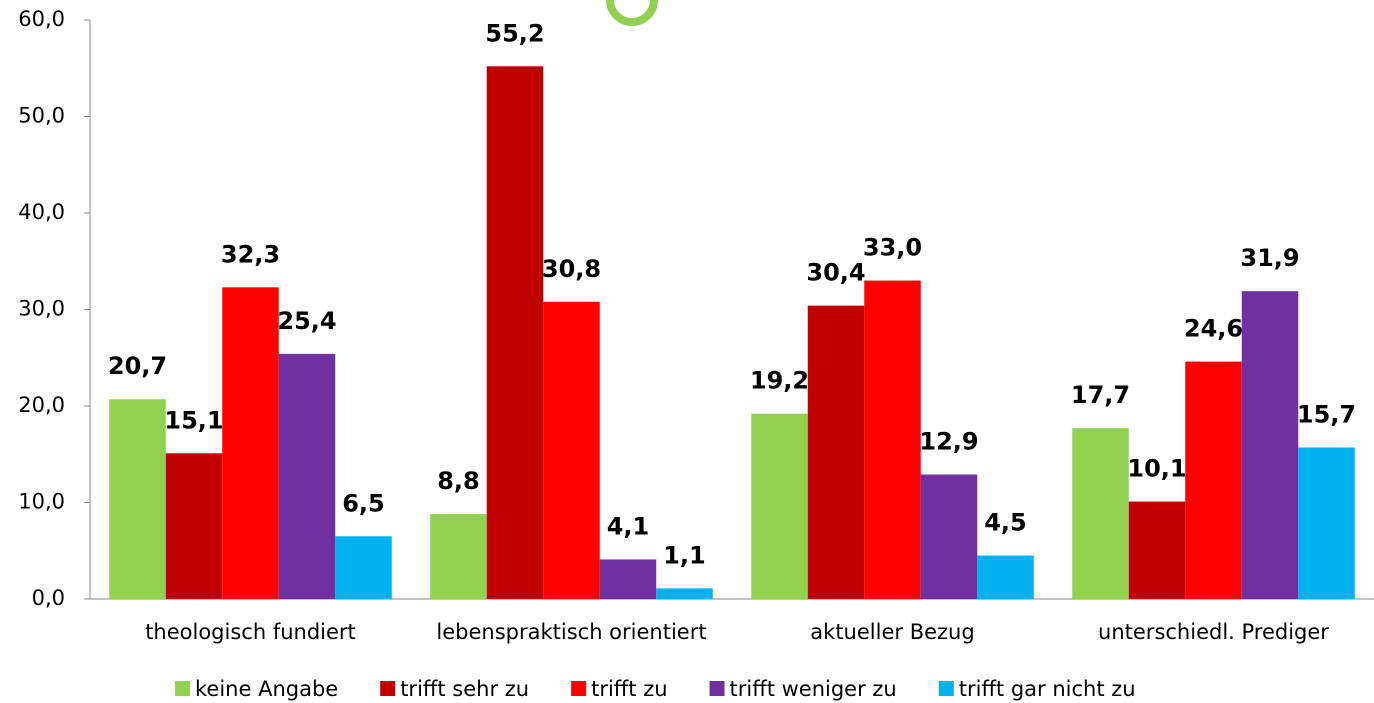 This screenshot has height=703, width=1374. I want to click on data-label: 20,7, so click(137, 366).